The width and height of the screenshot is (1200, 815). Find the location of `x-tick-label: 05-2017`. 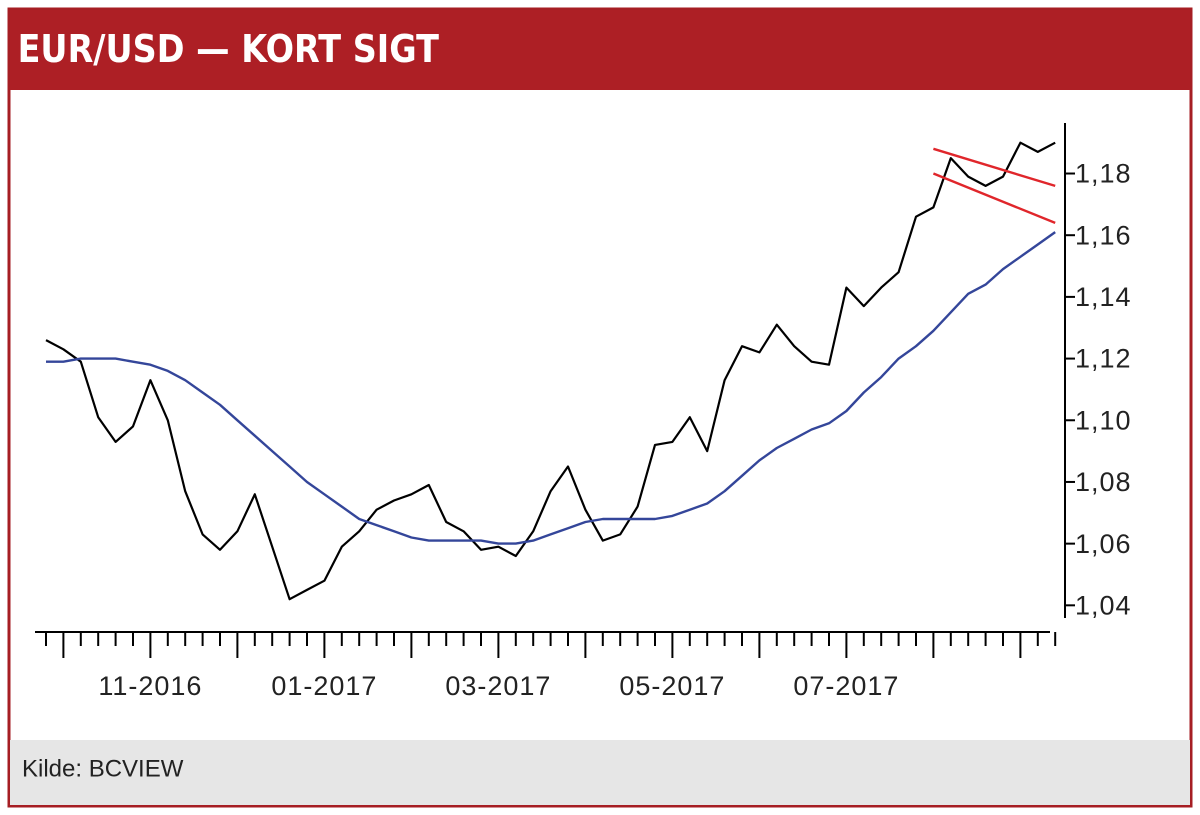

x-tick-label: 05-2017 is located at coordinates (672, 686).